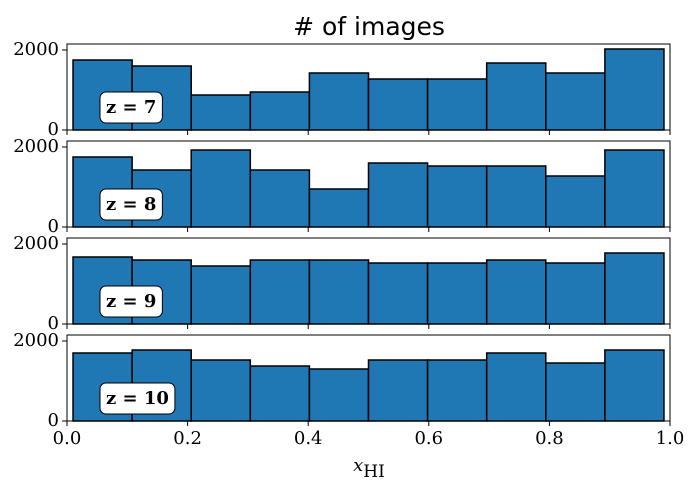 The width and height of the screenshot is (700, 500). I want to click on annotation: z = 9, so click(131, 301).